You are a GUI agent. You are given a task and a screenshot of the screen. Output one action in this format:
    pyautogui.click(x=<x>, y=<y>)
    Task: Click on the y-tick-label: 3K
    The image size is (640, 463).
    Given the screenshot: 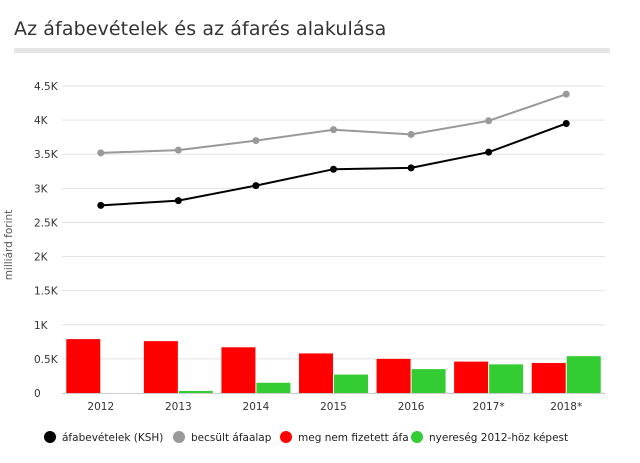 What is the action you would take?
    pyautogui.click(x=41, y=189)
    